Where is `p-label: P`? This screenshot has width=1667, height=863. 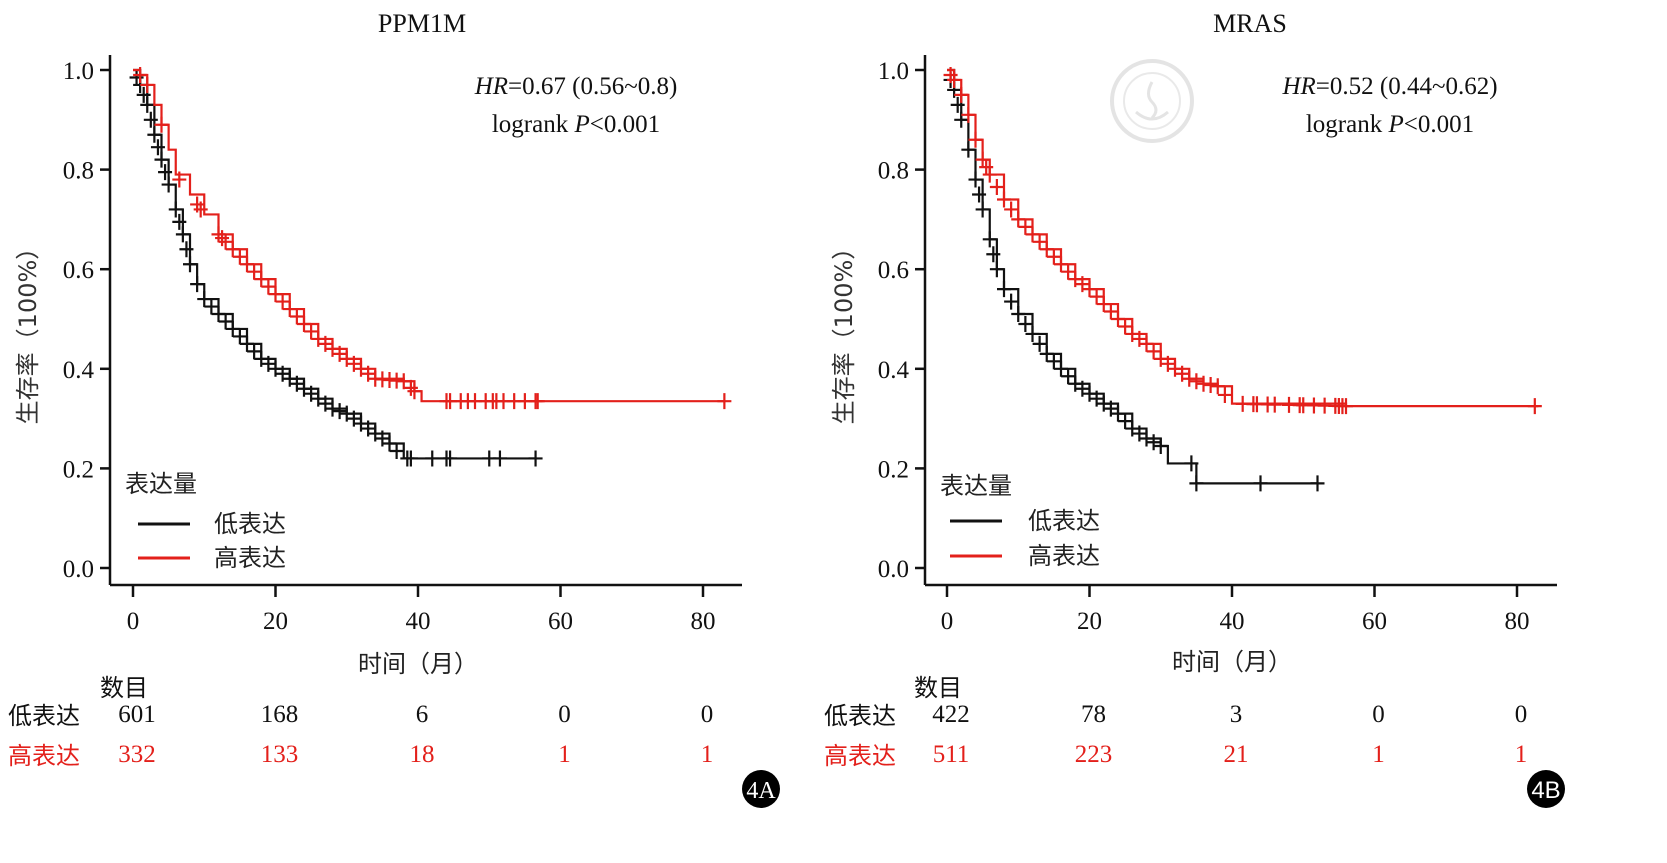
p-label: P is located at coordinates (581, 124).